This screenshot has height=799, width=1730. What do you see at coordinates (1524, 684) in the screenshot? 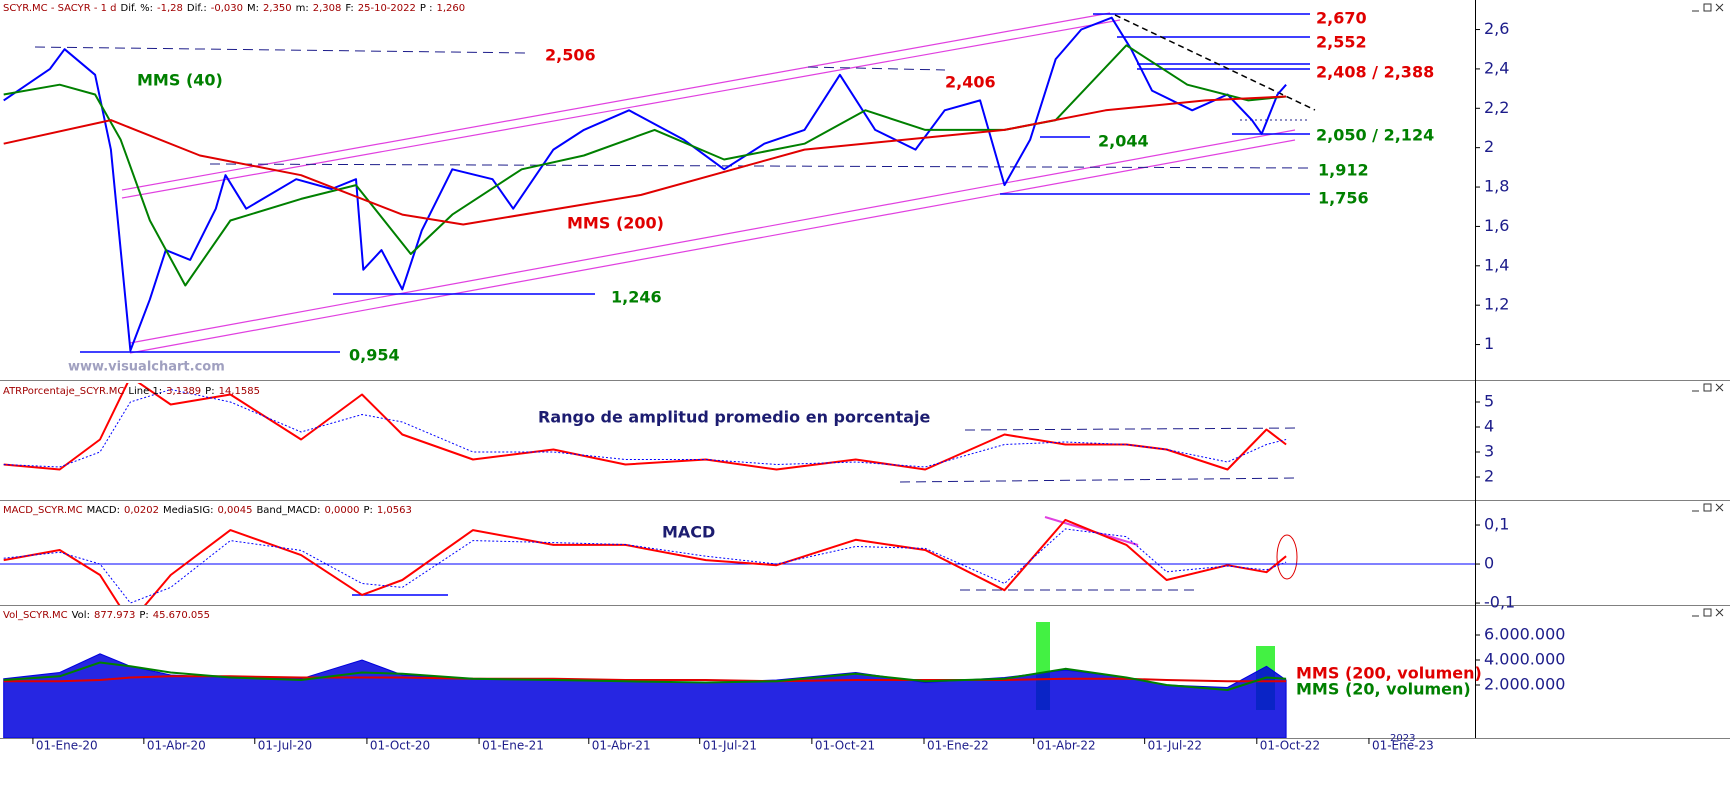
I see `y-tick-label: 2.000.000` at bounding box center [1524, 684].